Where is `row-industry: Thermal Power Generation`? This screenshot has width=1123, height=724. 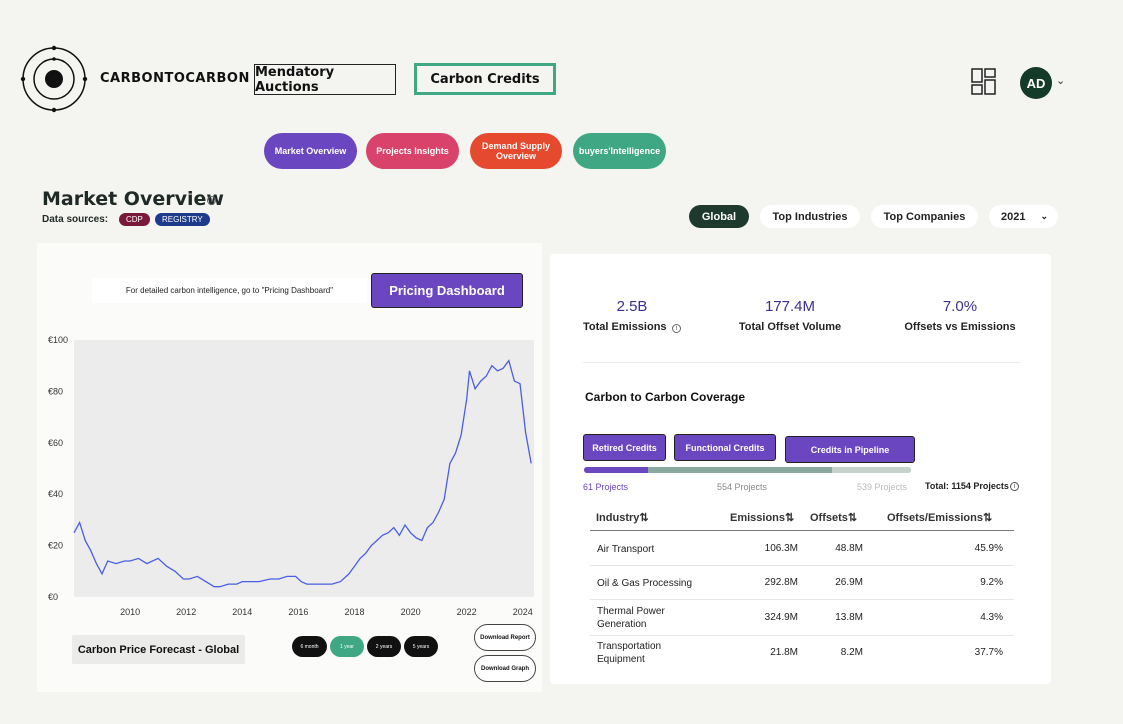
row-industry: Thermal Power Generation is located at coordinates (631, 618).